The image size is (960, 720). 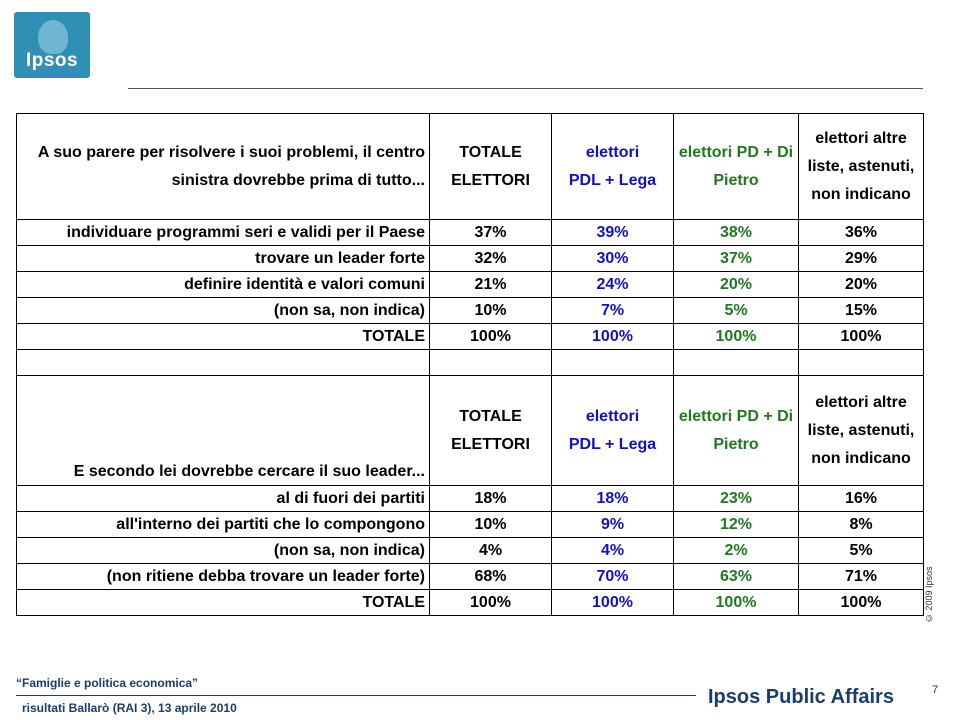 I want to click on value-pd: 38%, so click(x=736, y=232).